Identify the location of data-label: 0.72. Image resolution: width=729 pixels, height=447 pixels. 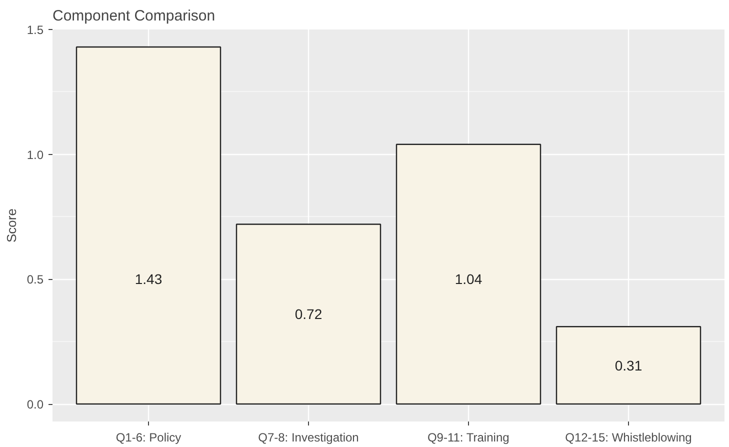
(308, 314).